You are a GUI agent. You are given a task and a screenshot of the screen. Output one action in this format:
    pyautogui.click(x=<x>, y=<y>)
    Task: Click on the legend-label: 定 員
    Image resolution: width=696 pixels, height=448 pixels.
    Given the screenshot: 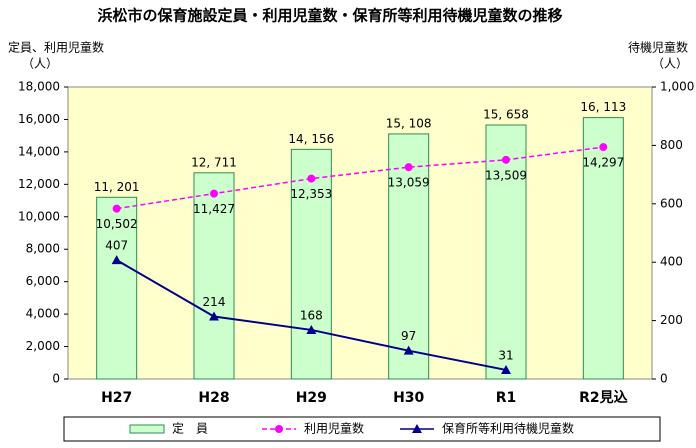 What is the action you would take?
    pyautogui.click(x=190, y=428)
    